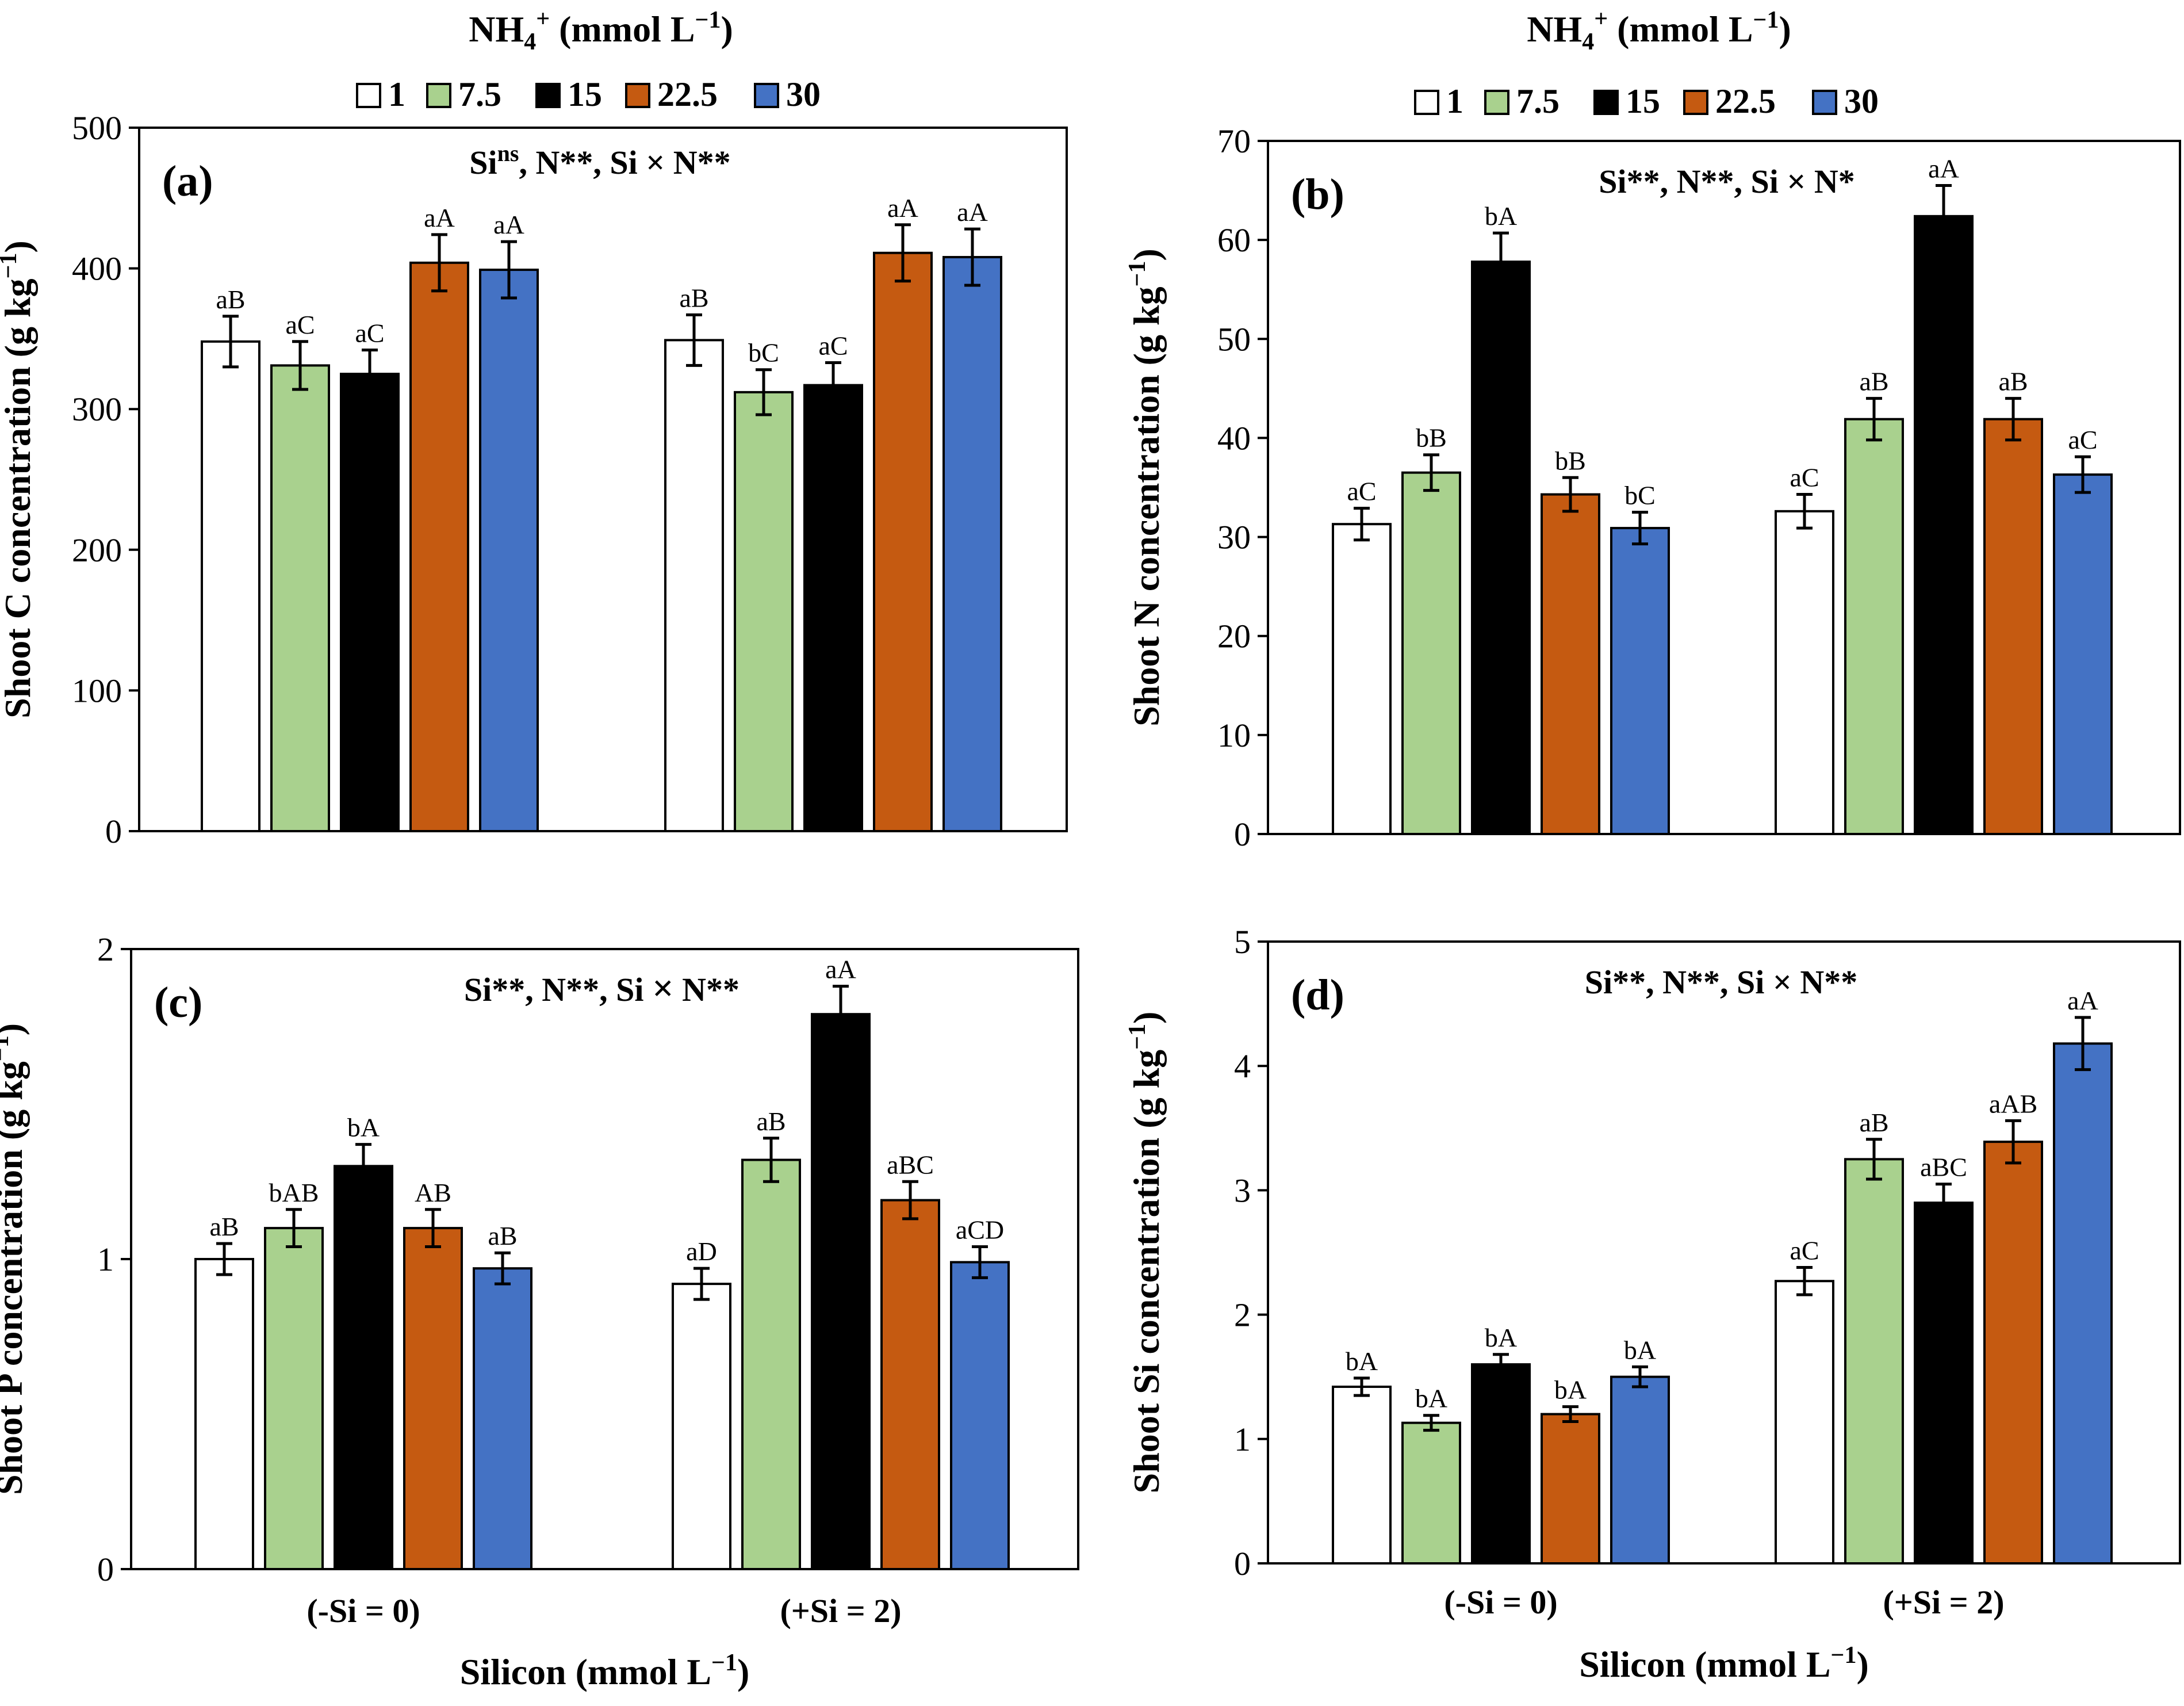  What do you see at coordinates (2013, 1103) in the screenshot?
I see `data-label: aAB` at bounding box center [2013, 1103].